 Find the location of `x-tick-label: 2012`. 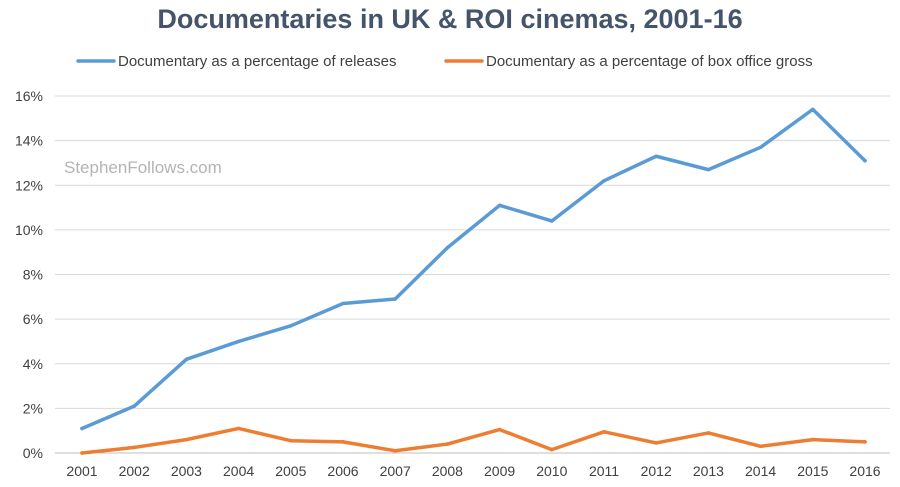

x-tick-label: 2012 is located at coordinates (656, 471).